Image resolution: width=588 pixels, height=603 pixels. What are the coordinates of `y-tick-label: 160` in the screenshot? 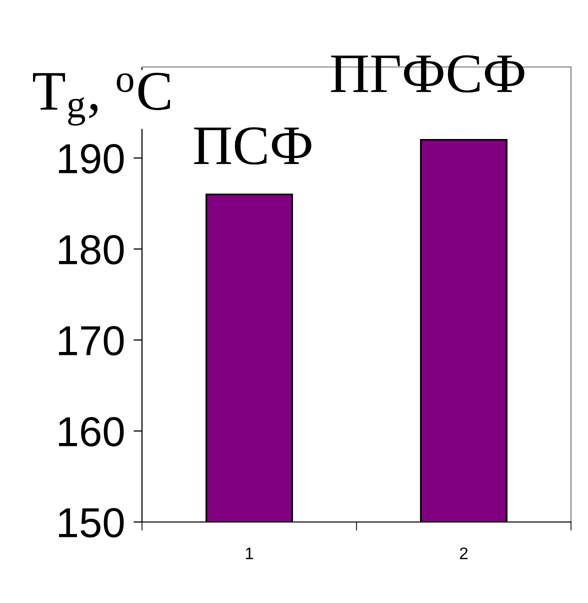 It's located at (91, 432).